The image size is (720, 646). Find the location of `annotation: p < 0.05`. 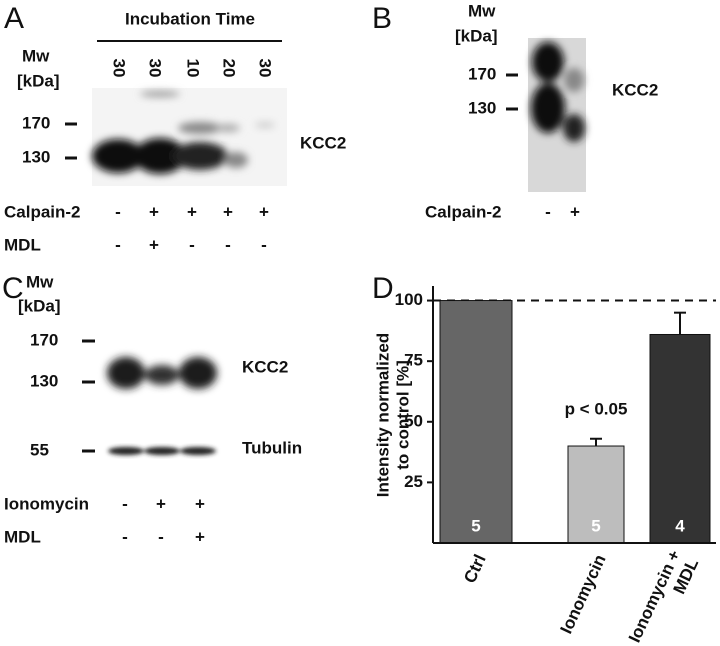

annotation: p < 0.05 is located at coordinates (596, 408).